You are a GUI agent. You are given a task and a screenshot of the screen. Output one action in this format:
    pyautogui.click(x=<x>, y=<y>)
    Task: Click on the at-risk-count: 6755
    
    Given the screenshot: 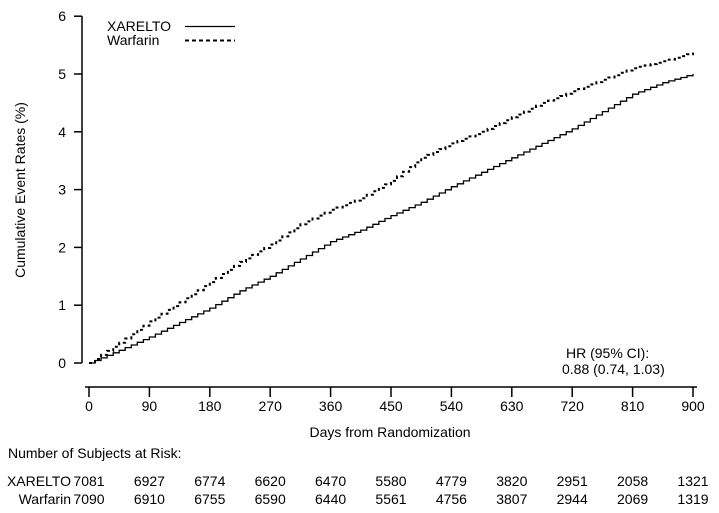 What is the action you would take?
    pyautogui.click(x=209, y=499)
    